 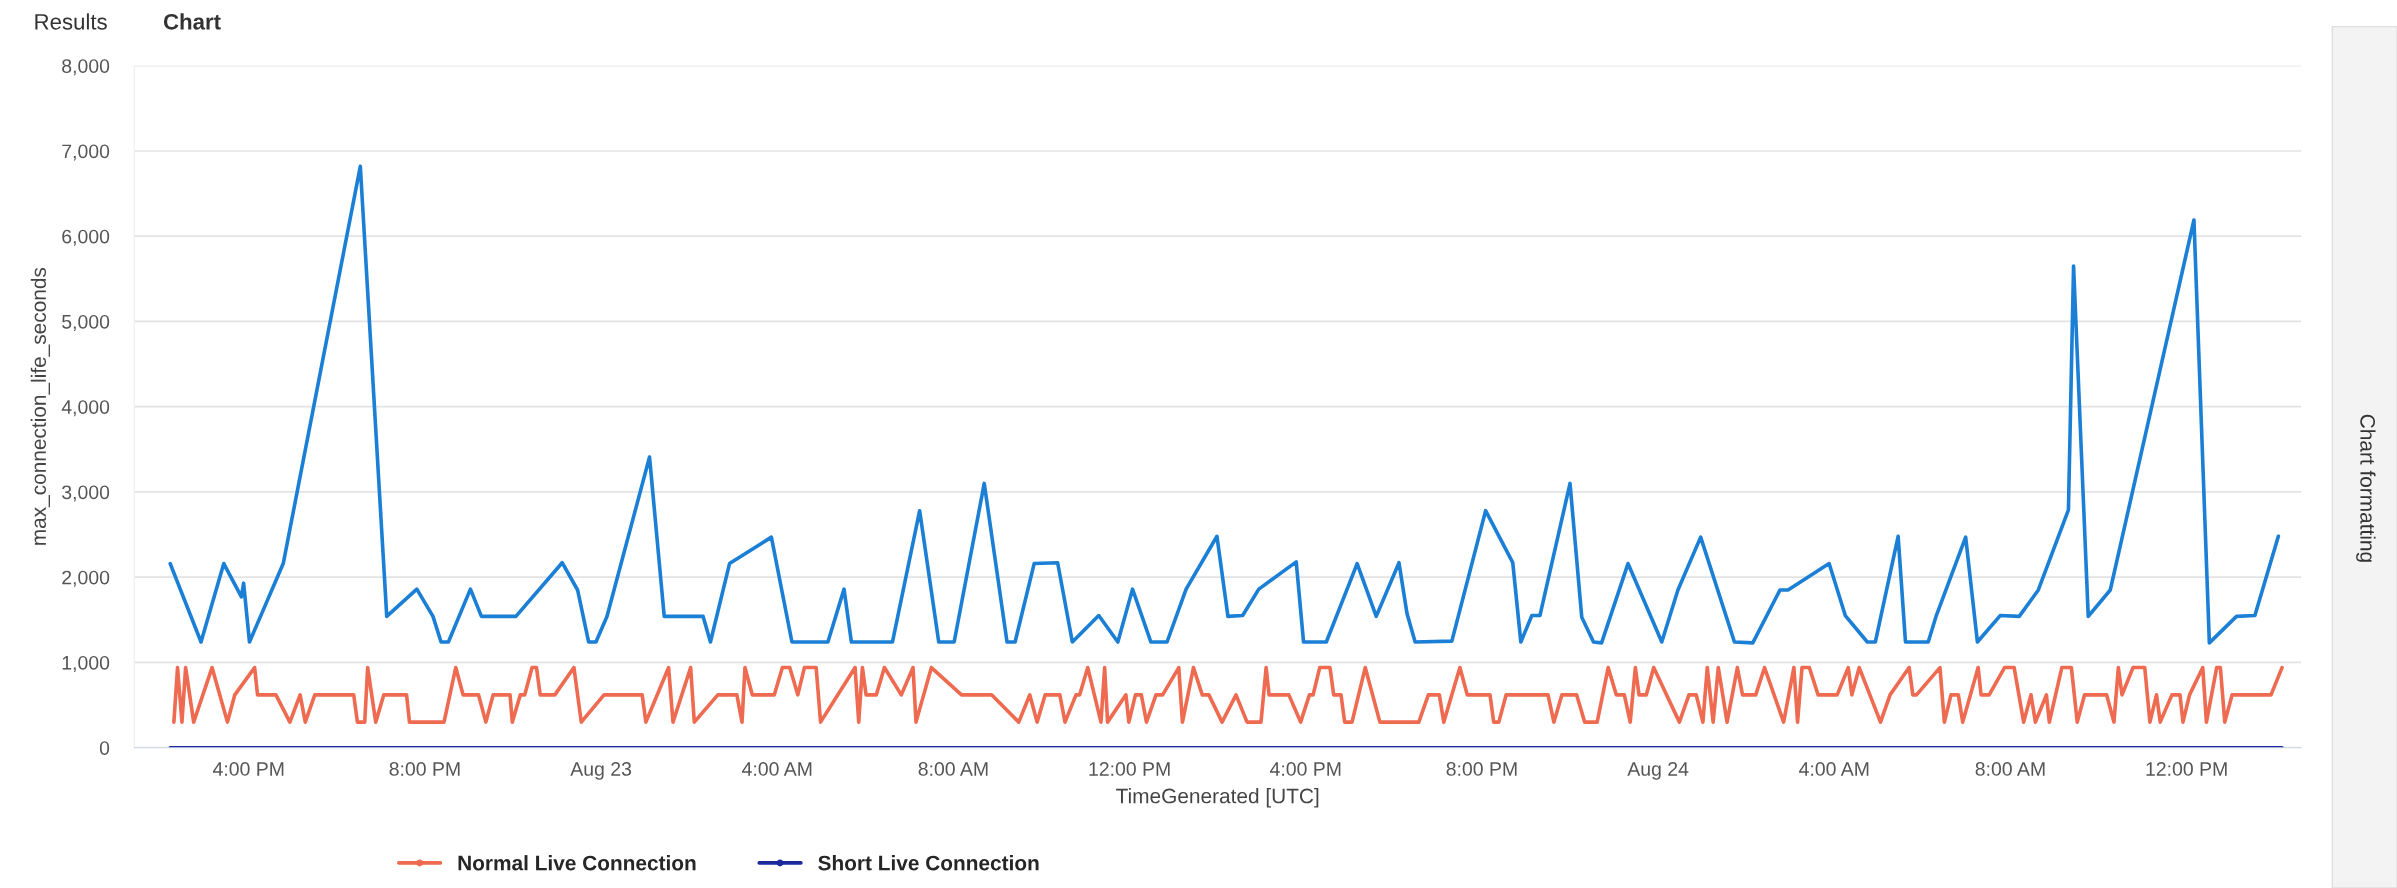 I want to click on x-tick-label: Aug 24, so click(x=1658, y=771).